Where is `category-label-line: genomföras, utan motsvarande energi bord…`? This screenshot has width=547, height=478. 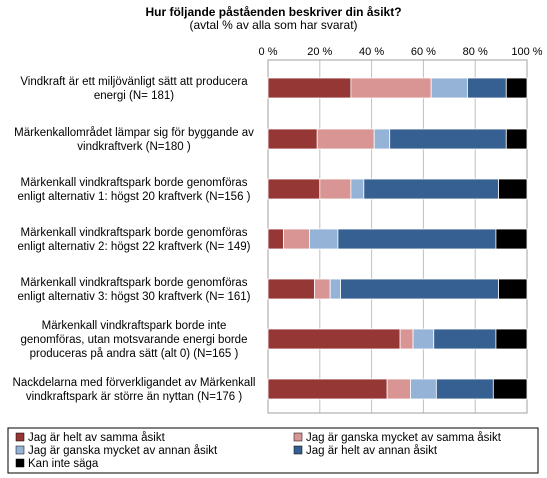
category-label-line: genomföras, utan motsvarande energi bord… is located at coordinates (134, 340).